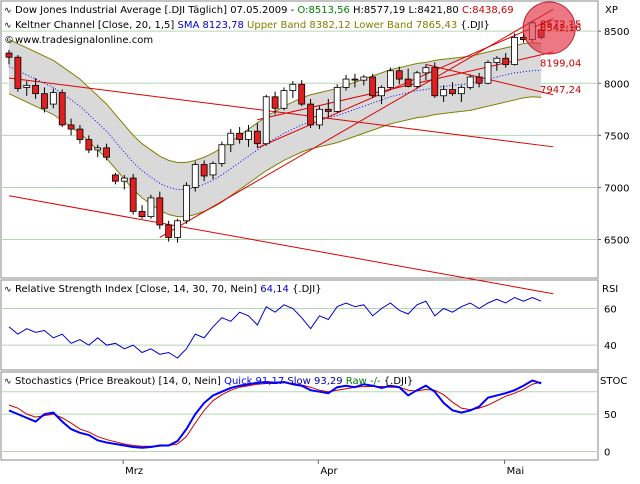  I want to click on price-axis-unit: XP, so click(611, 10).